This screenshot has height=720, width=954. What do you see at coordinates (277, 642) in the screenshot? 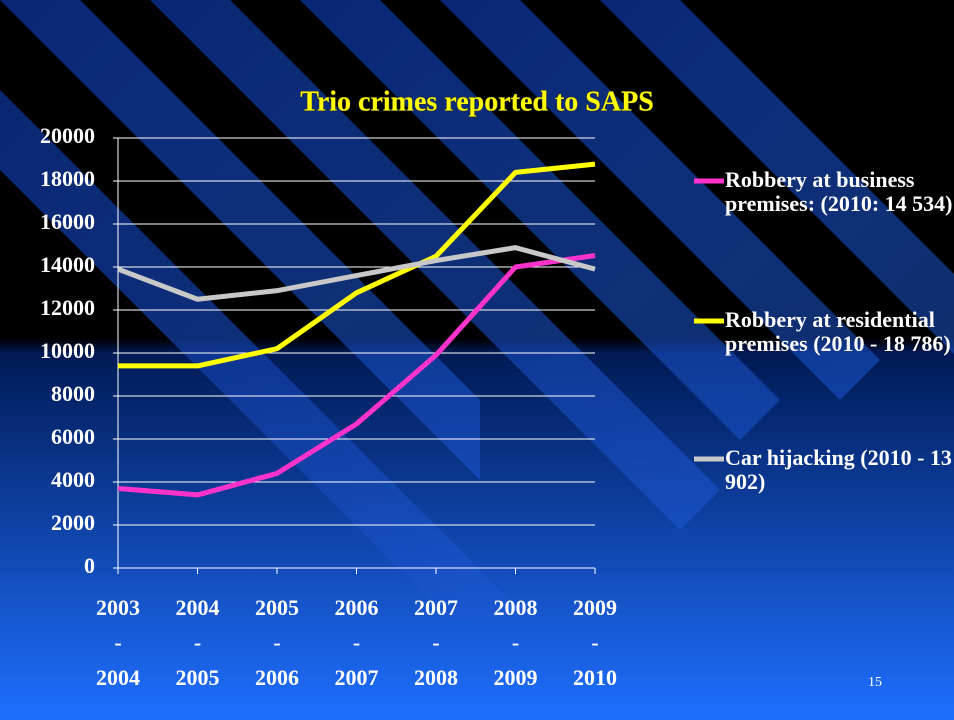
I see `x-tick-label: 2005 -2006` at bounding box center [277, 642].